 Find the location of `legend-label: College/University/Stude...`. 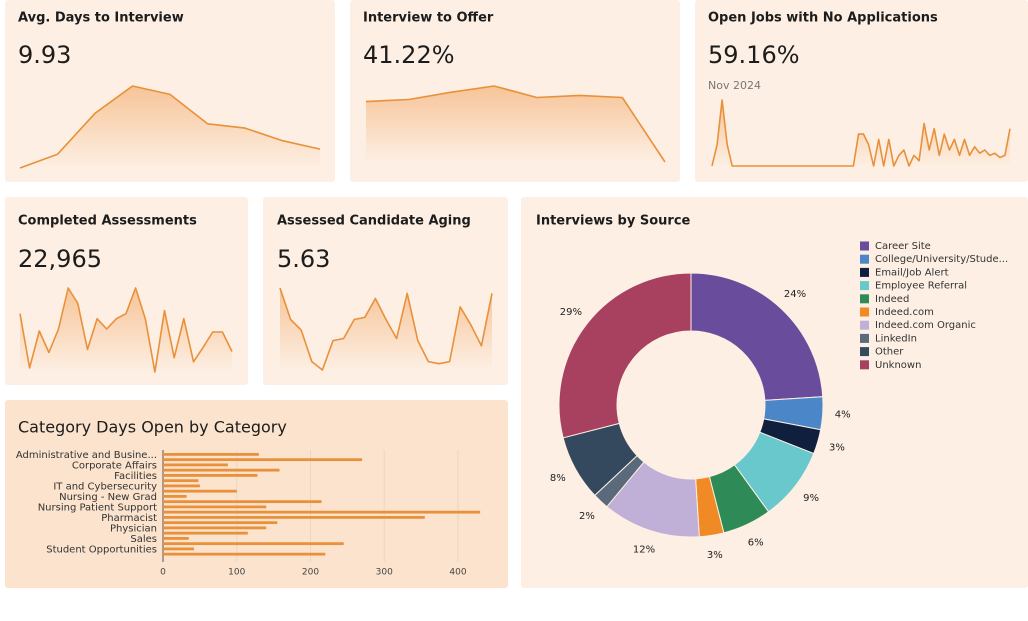

legend-label: College/University/Stude... is located at coordinates (941, 259).